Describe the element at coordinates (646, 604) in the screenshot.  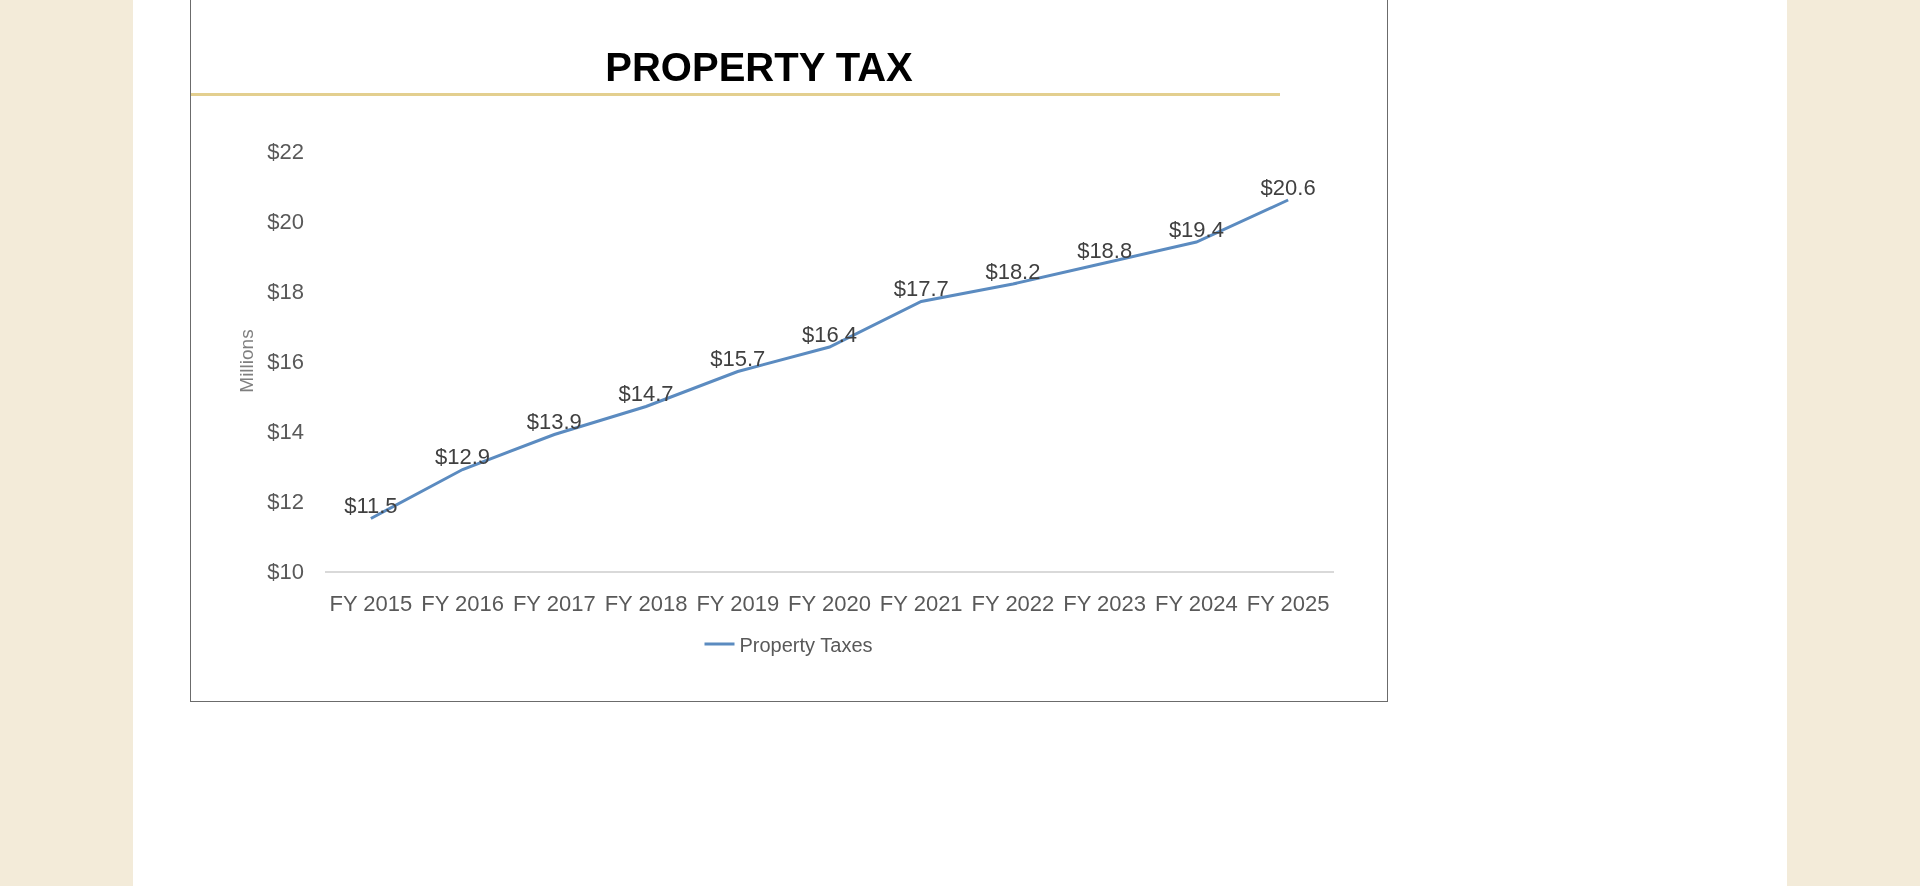
I see `x-tick-label: FY 2018` at that location.